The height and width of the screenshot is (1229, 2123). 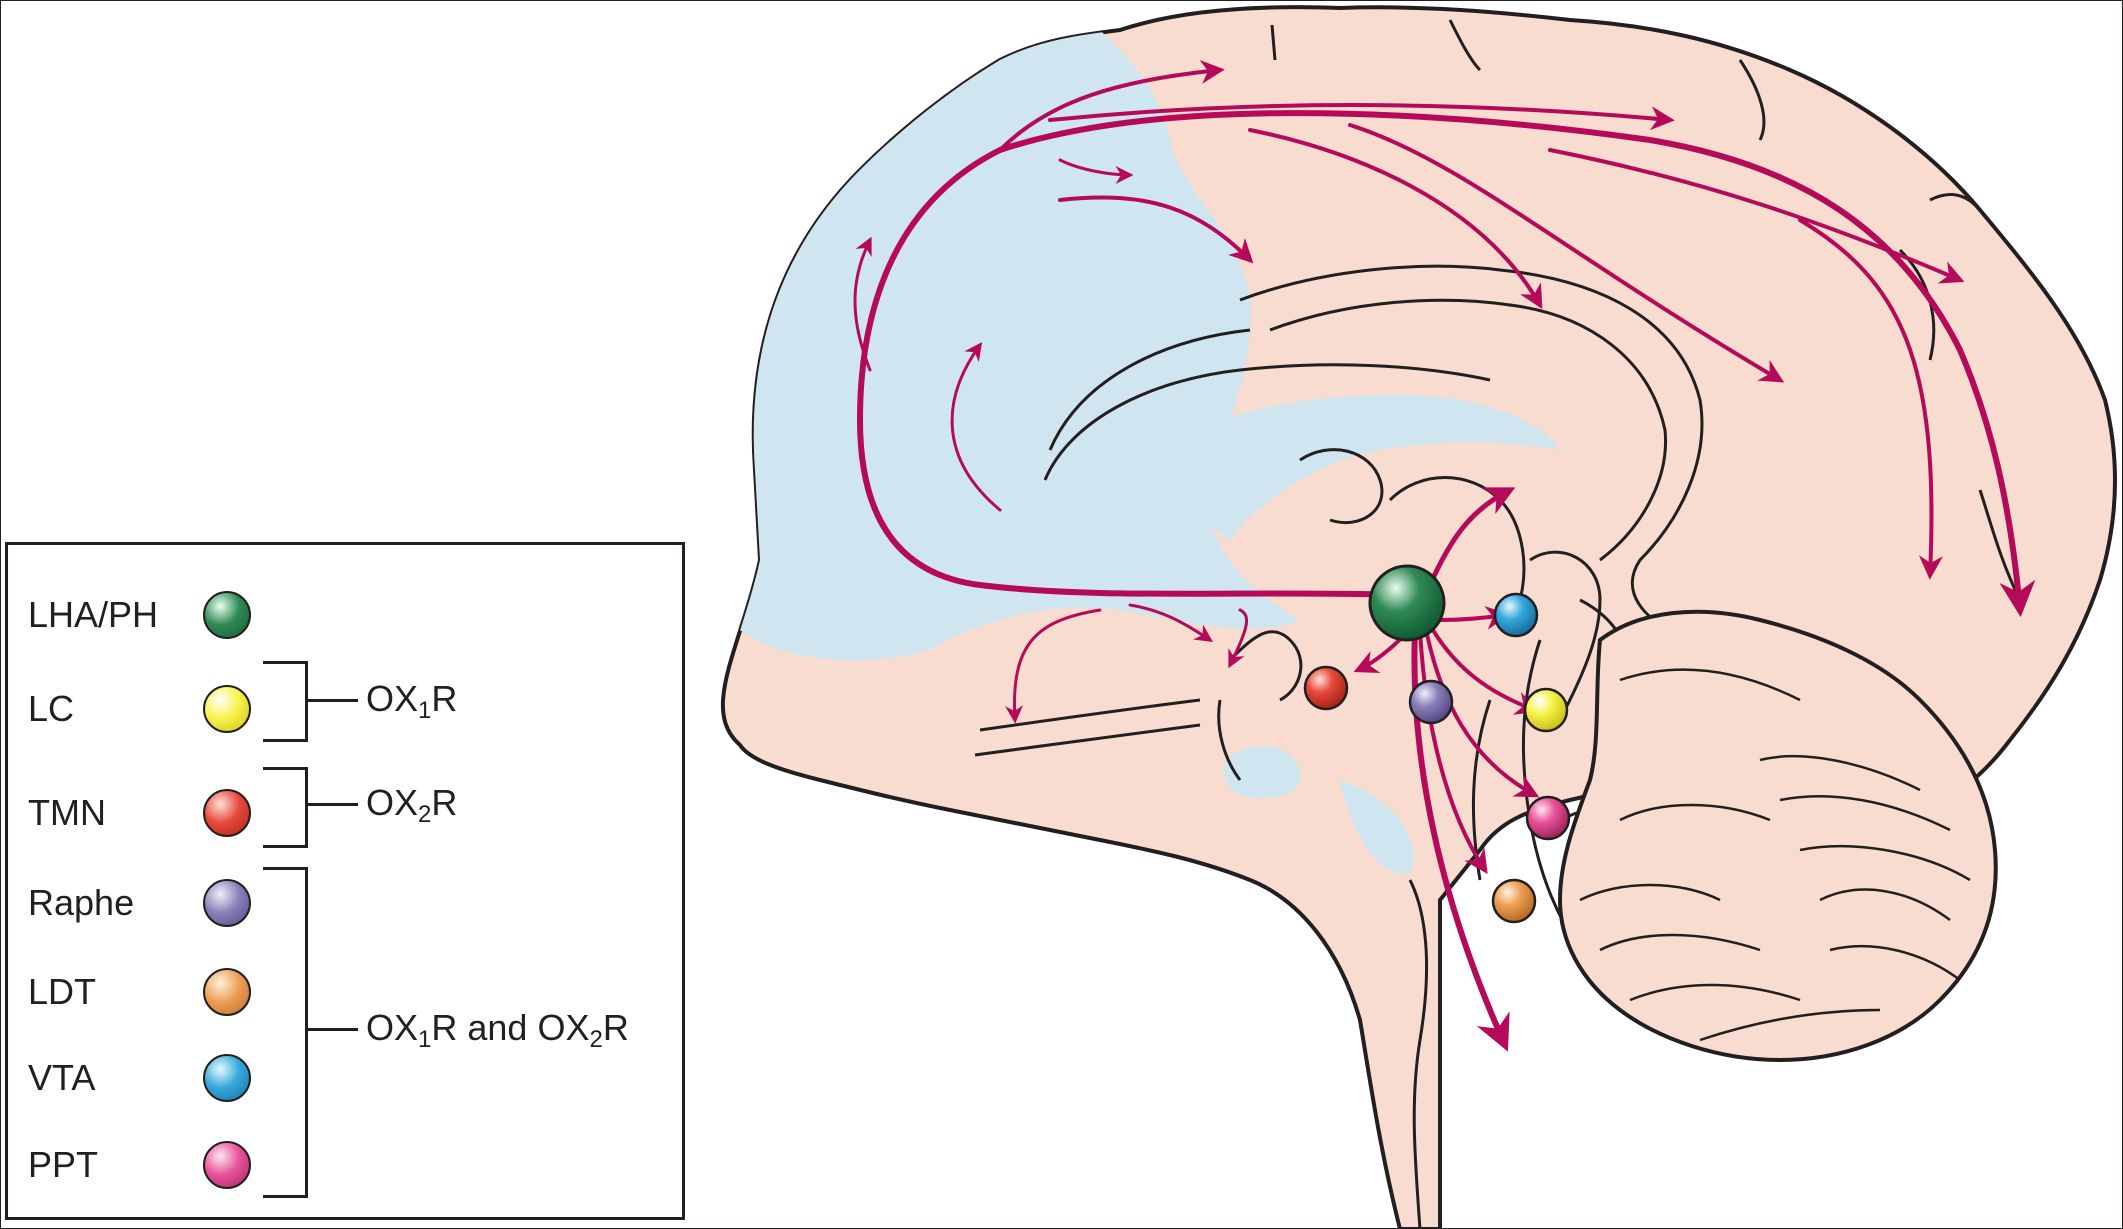 I want to click on raphe-nucleus, so click(x=1431, y=702).